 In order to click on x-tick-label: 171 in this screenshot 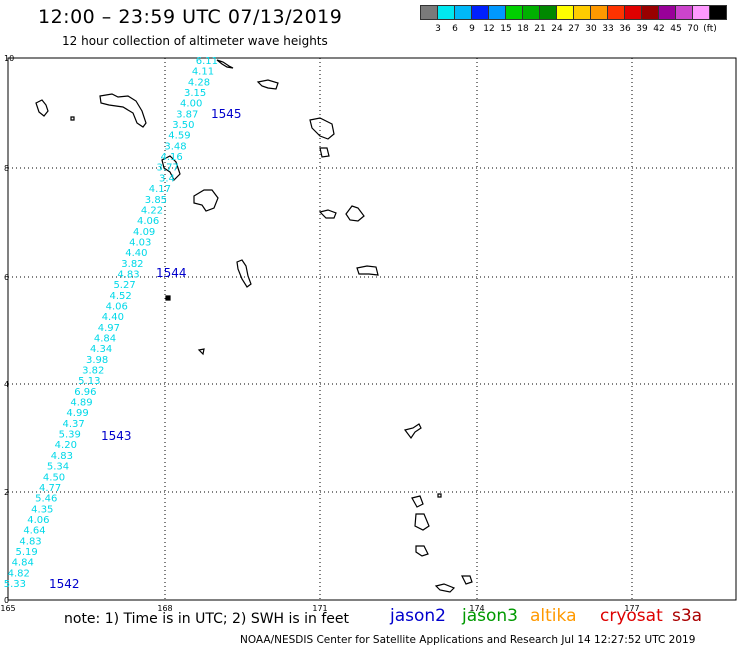, I will do `click(319, 608)`.